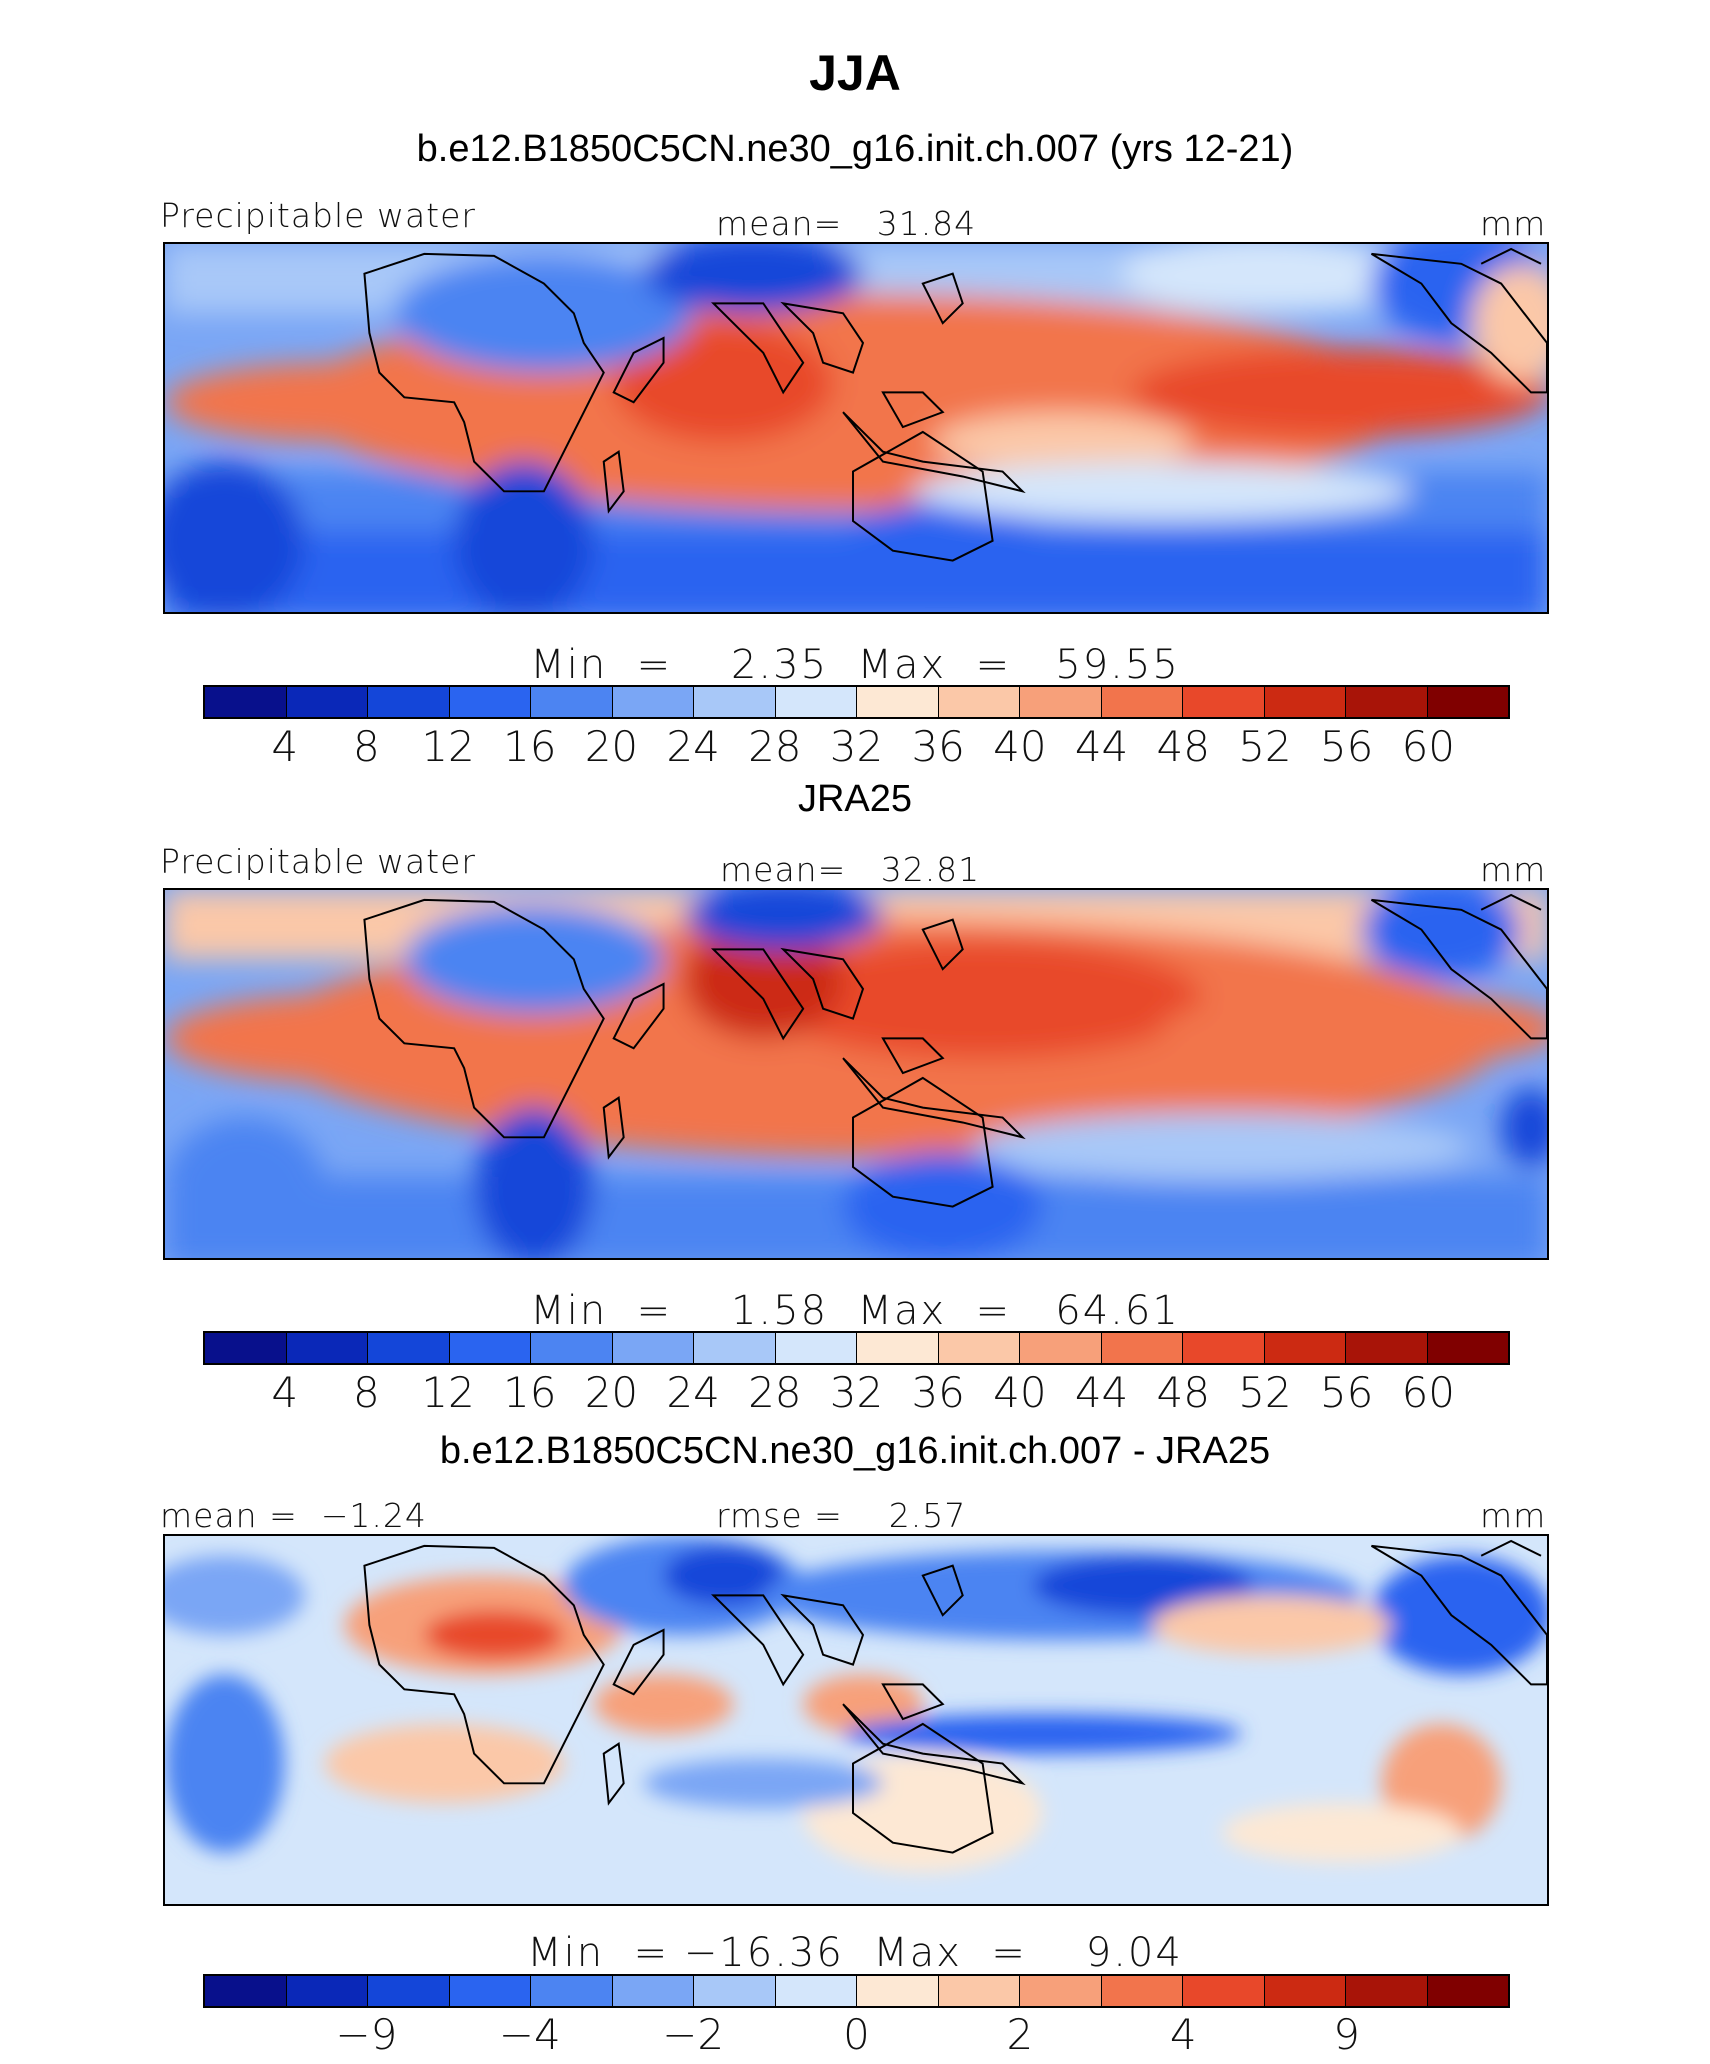 Image resolution: width=1710 pixels, height=2064 pixels. Describe the element at coordinates (856, 428) in the screenshot. I see `panel1-map` at that location.